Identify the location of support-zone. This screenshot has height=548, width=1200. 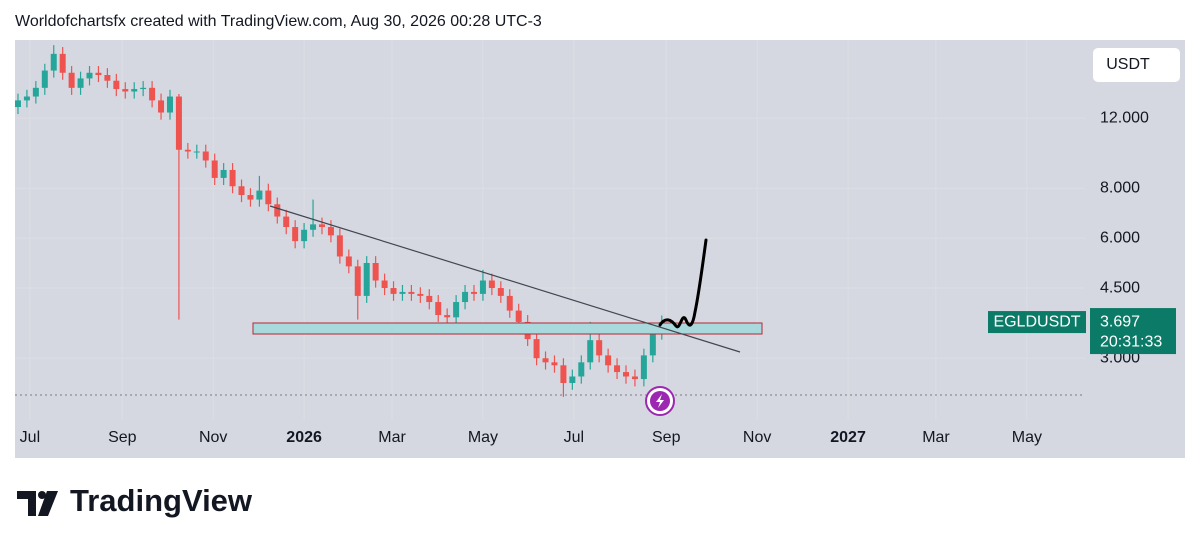
(507, 328).